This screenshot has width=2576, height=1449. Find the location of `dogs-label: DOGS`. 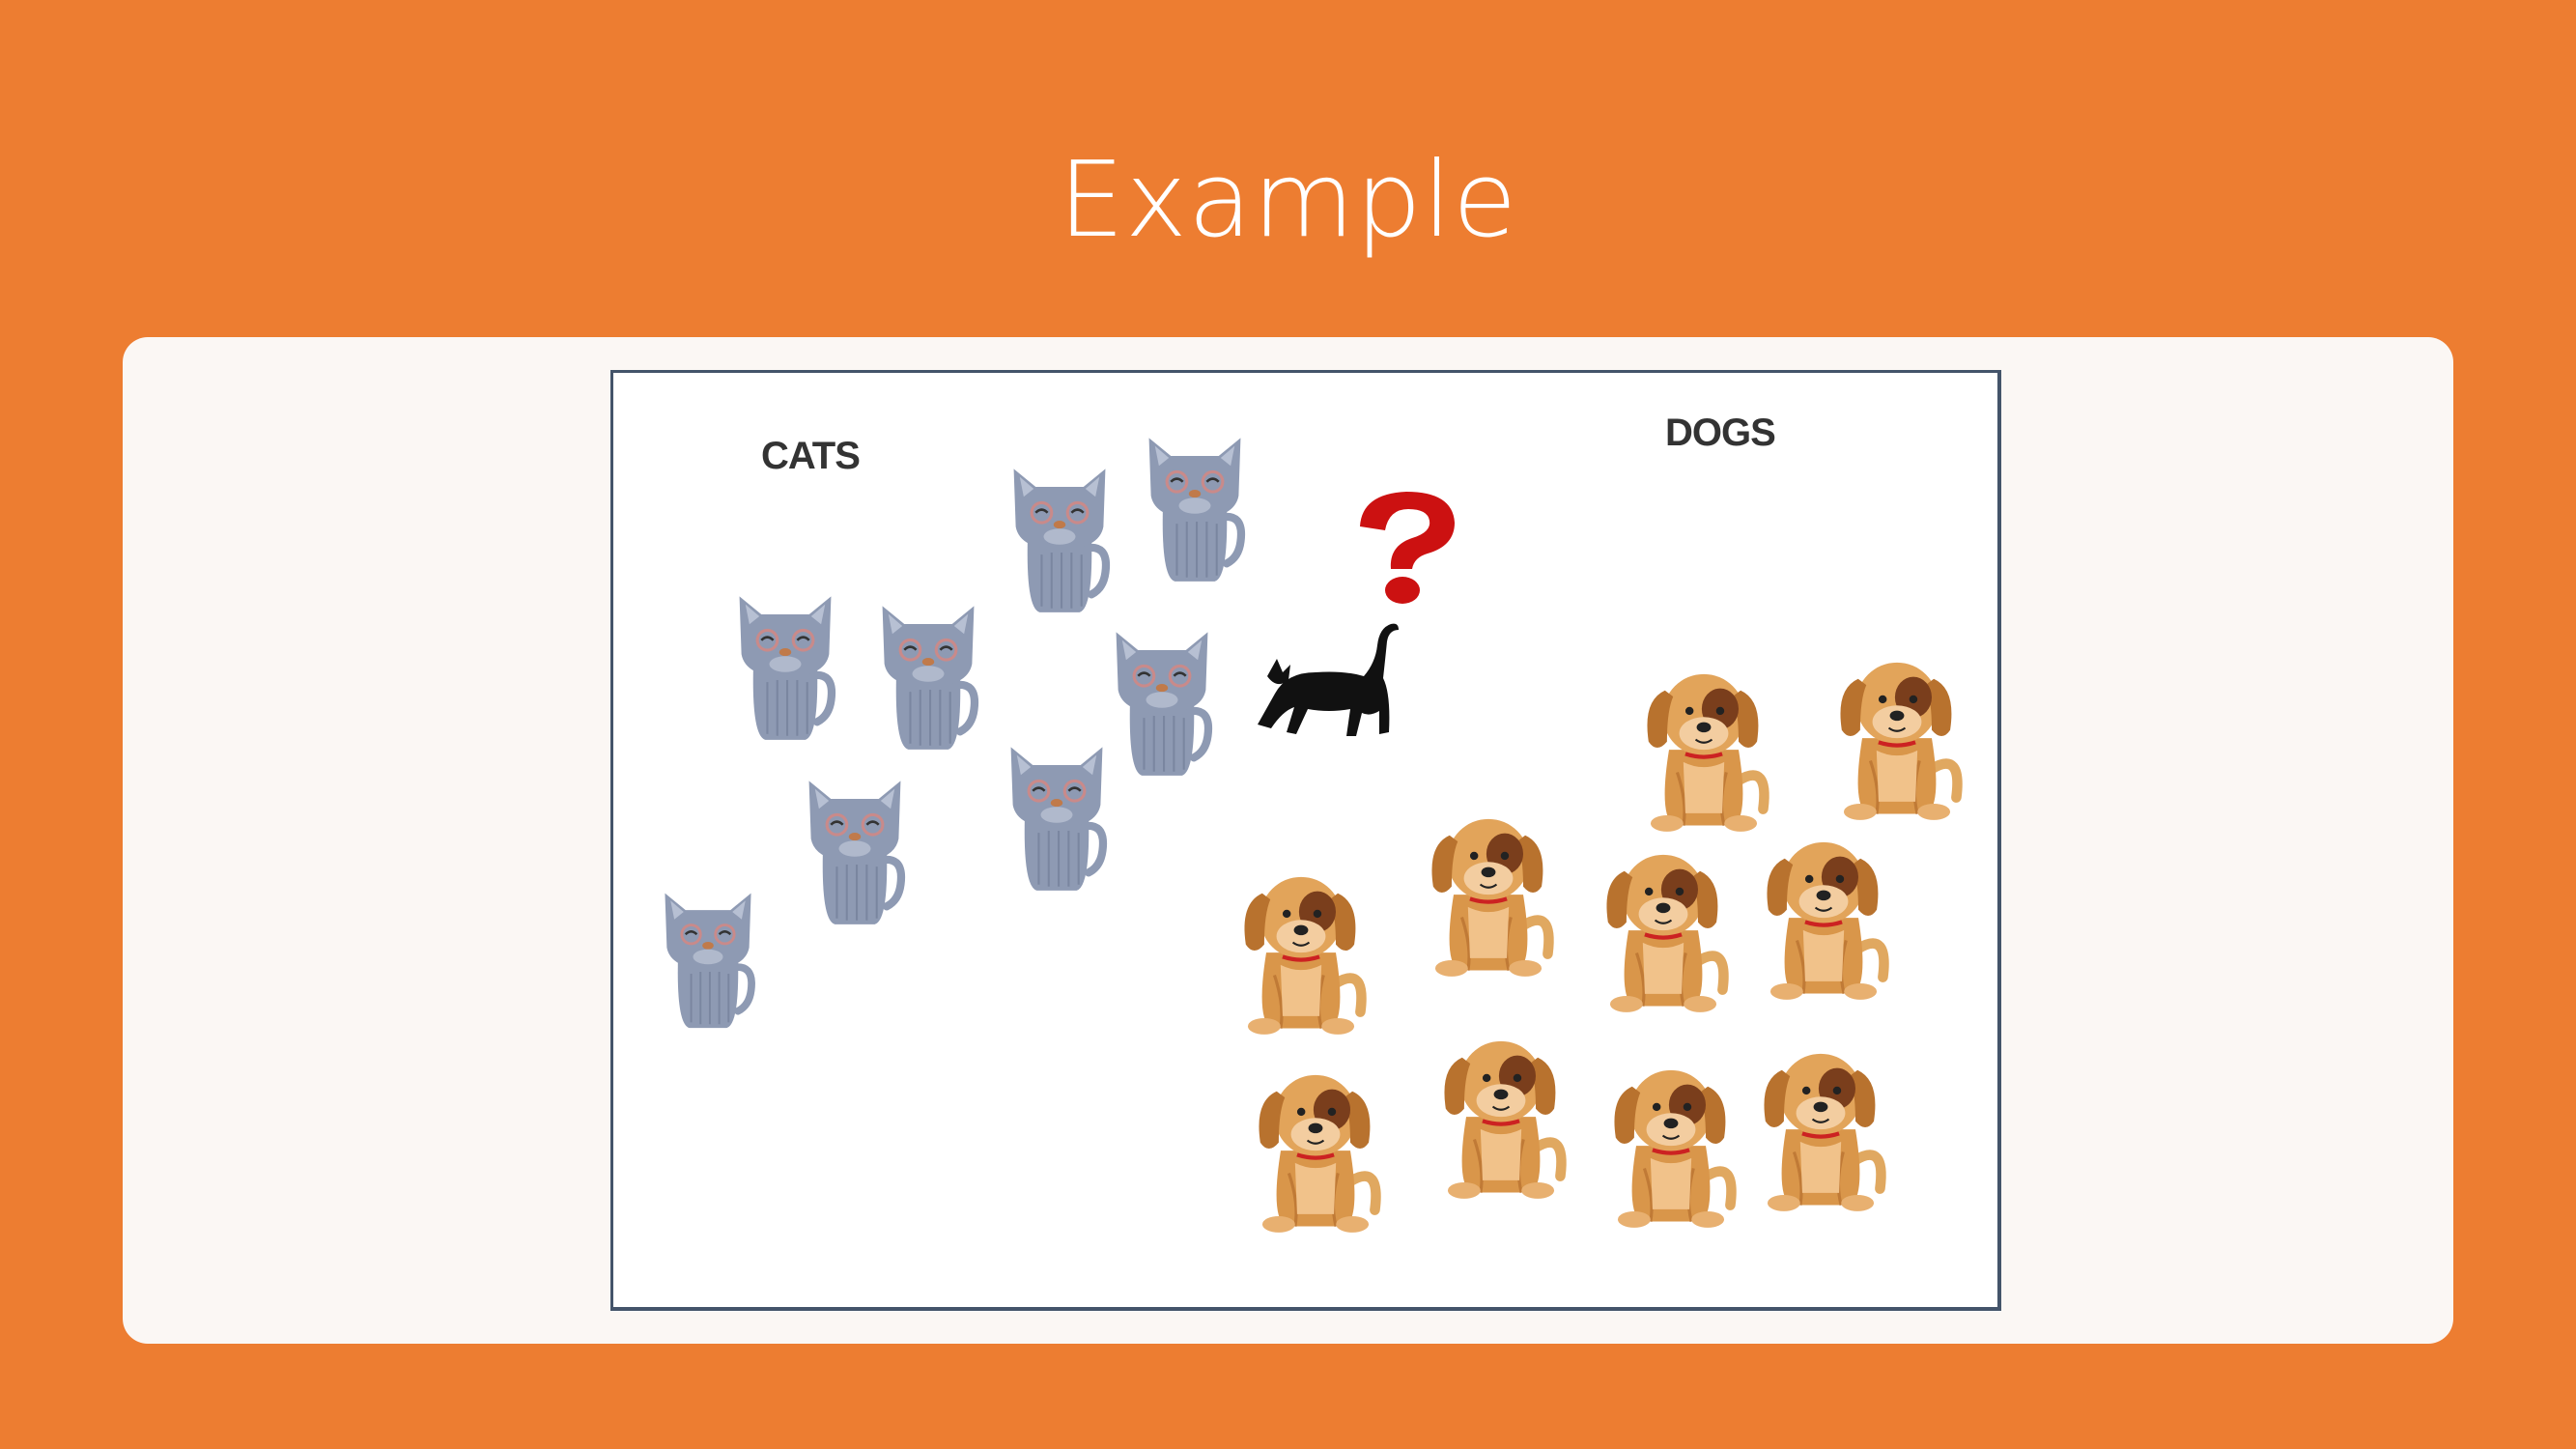

dogs-label: DOGS is located at coordinates (1720, 433).